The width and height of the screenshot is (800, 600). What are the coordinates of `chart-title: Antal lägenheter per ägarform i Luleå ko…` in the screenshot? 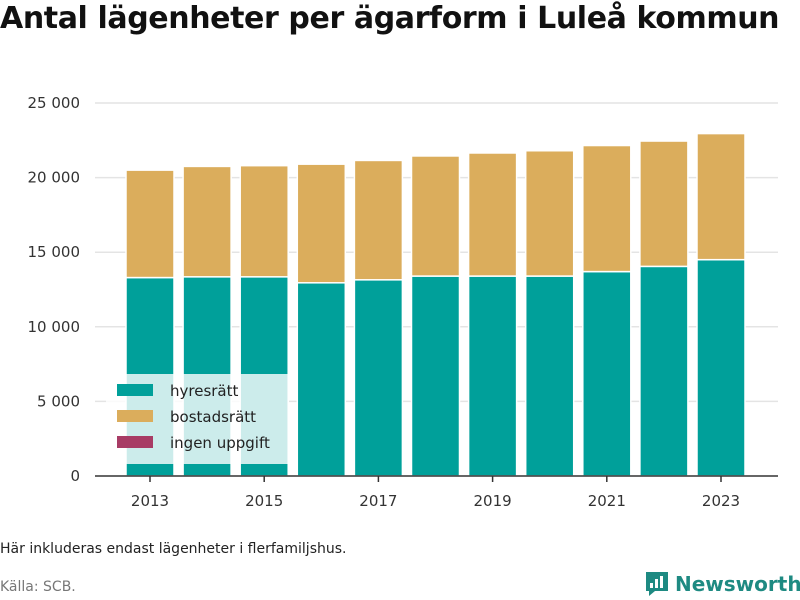 It's located at (390, 18).